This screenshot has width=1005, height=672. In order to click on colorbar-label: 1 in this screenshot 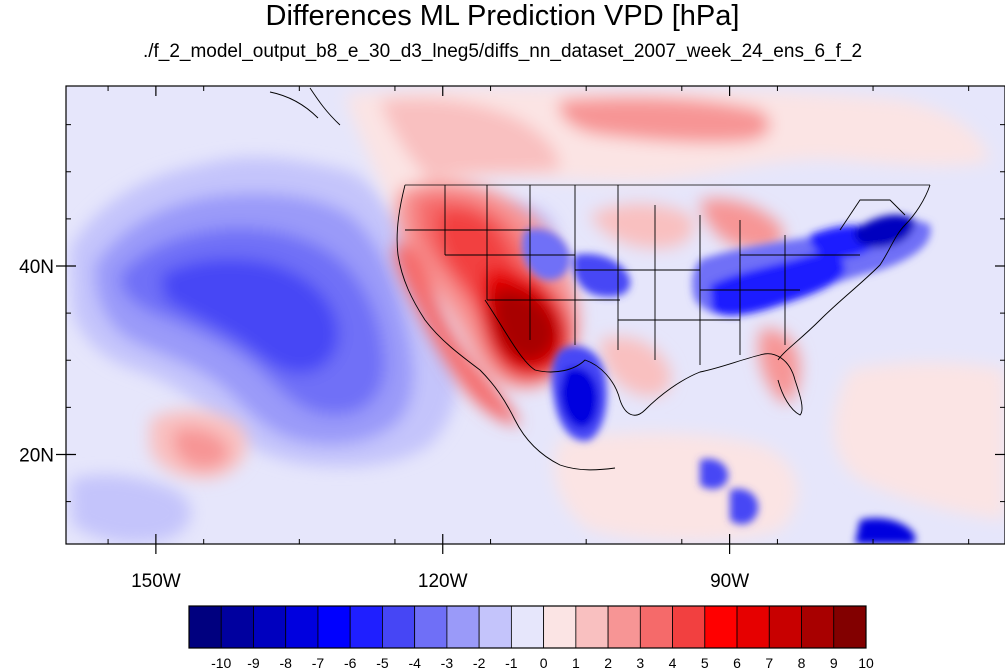, I will do `click(576, 663)`.